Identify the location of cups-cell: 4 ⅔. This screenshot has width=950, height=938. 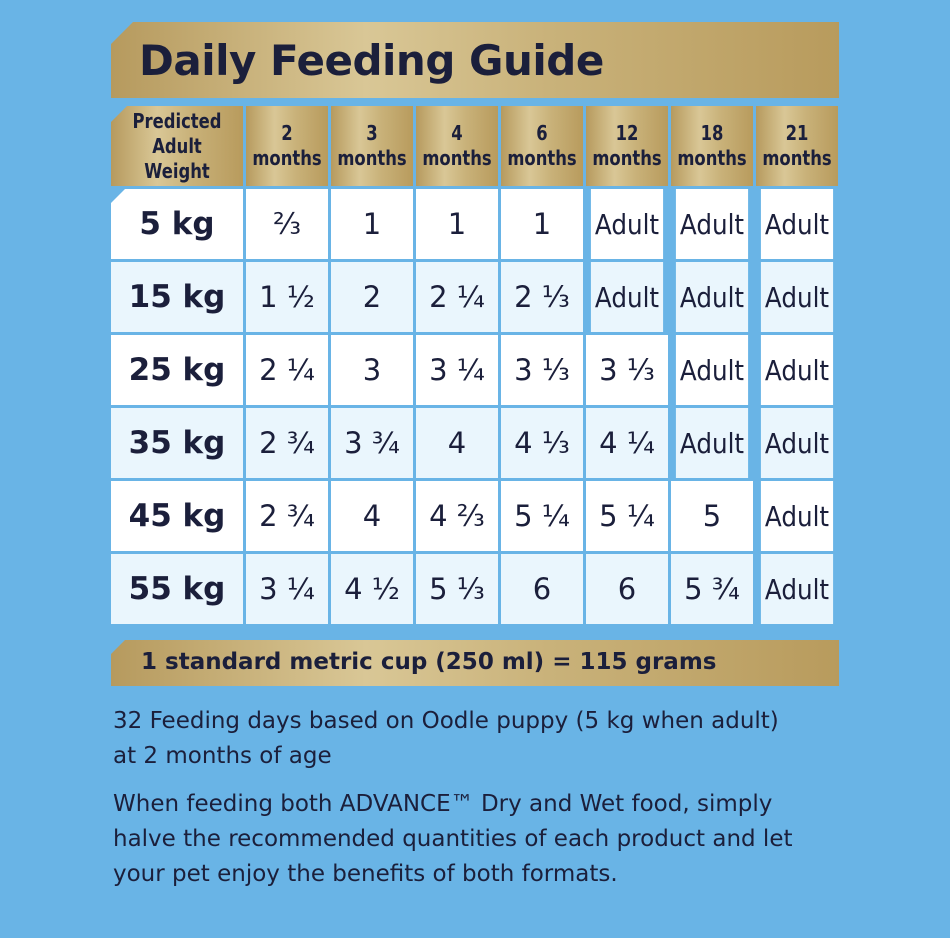
(457, 516).